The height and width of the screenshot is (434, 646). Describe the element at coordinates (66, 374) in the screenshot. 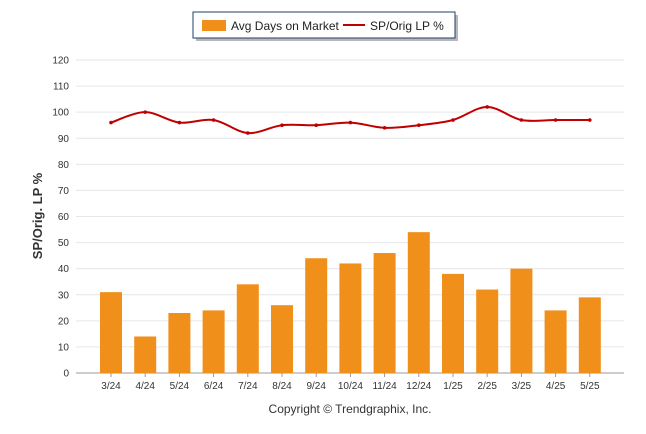

I see `y-tick-label: 0` at that location.